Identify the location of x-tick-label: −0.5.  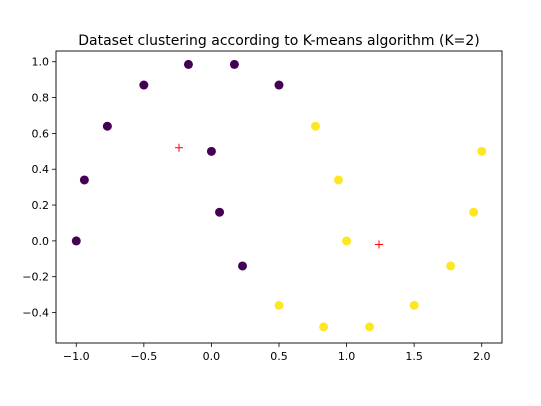
(143, 356).